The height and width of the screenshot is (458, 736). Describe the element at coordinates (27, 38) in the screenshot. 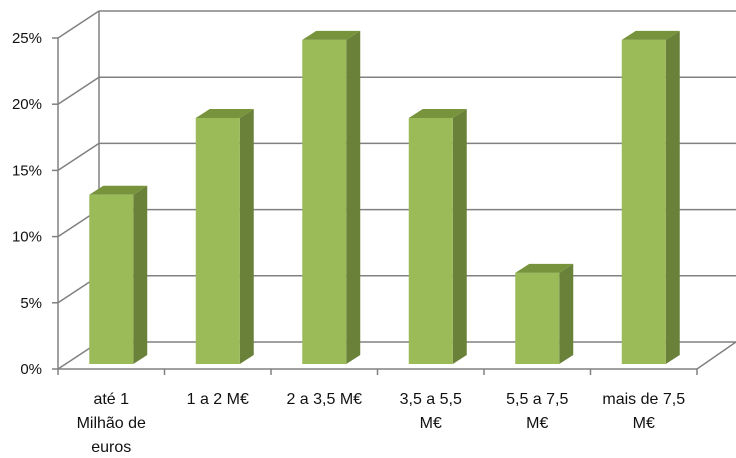

I see `y-tick-label: 25%` at that location.